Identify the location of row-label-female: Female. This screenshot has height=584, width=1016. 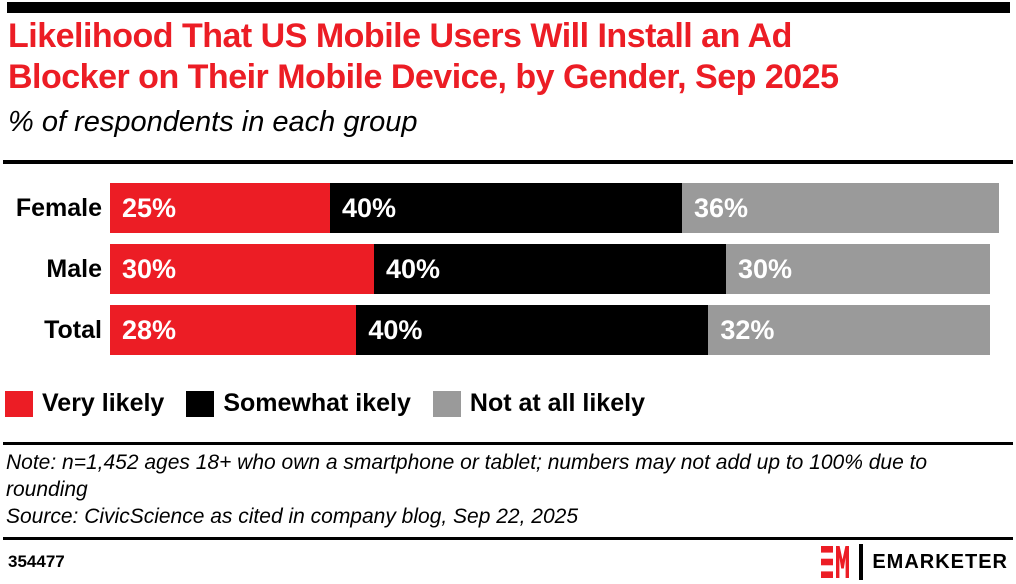
(58, 207).